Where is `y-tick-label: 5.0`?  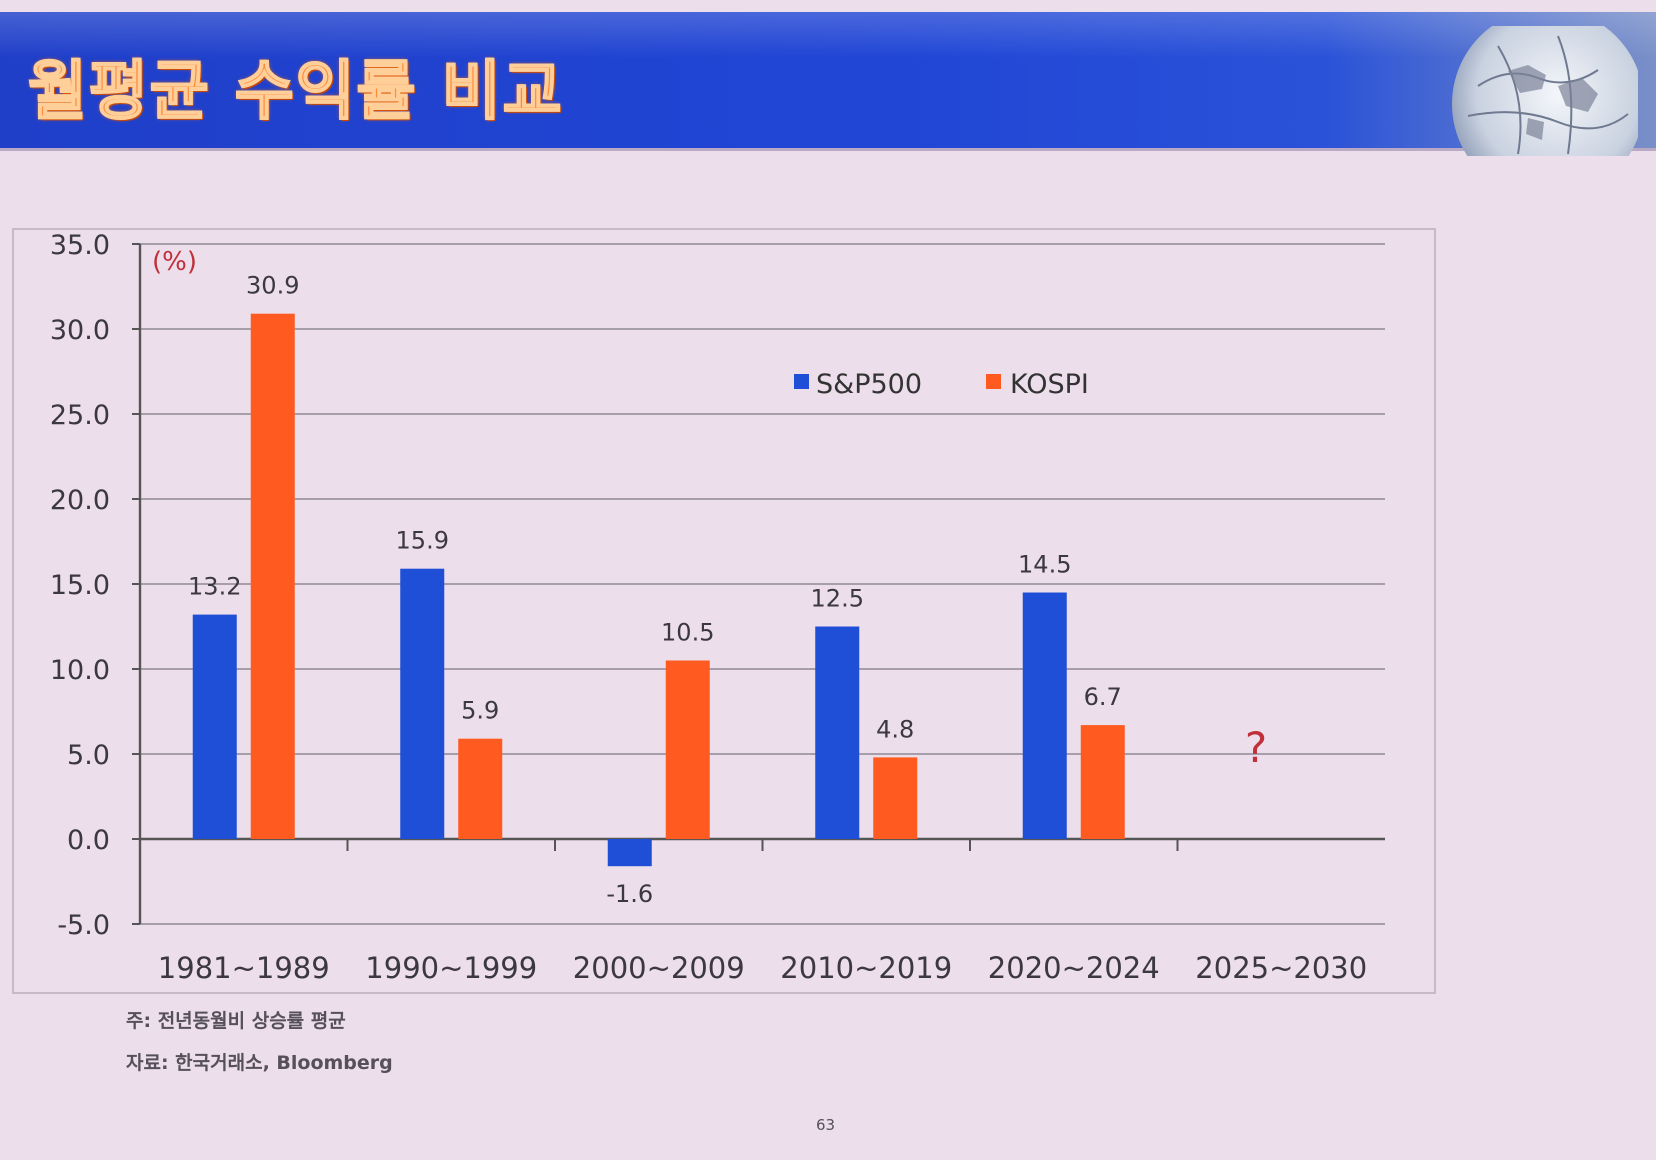
y-tick-label: 5.0 is located at coordinates (88, 755).